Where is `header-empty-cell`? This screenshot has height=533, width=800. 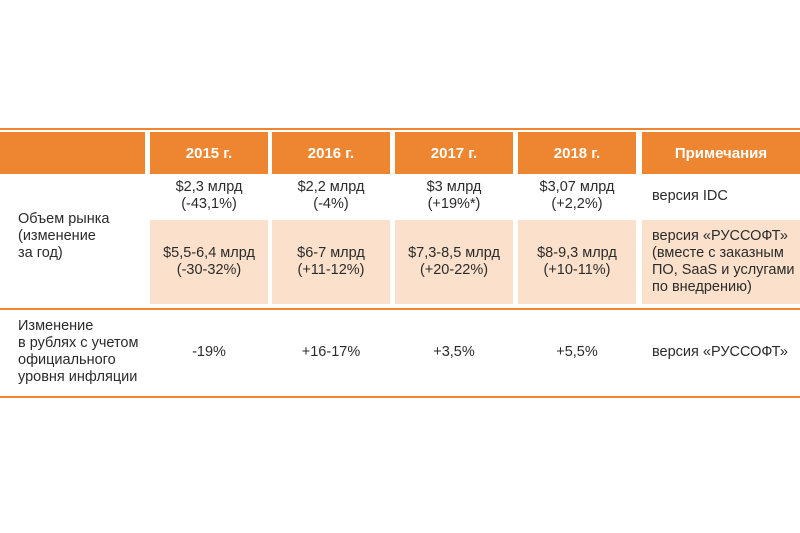
header-empty-cell is located at coordinates (72, 153).